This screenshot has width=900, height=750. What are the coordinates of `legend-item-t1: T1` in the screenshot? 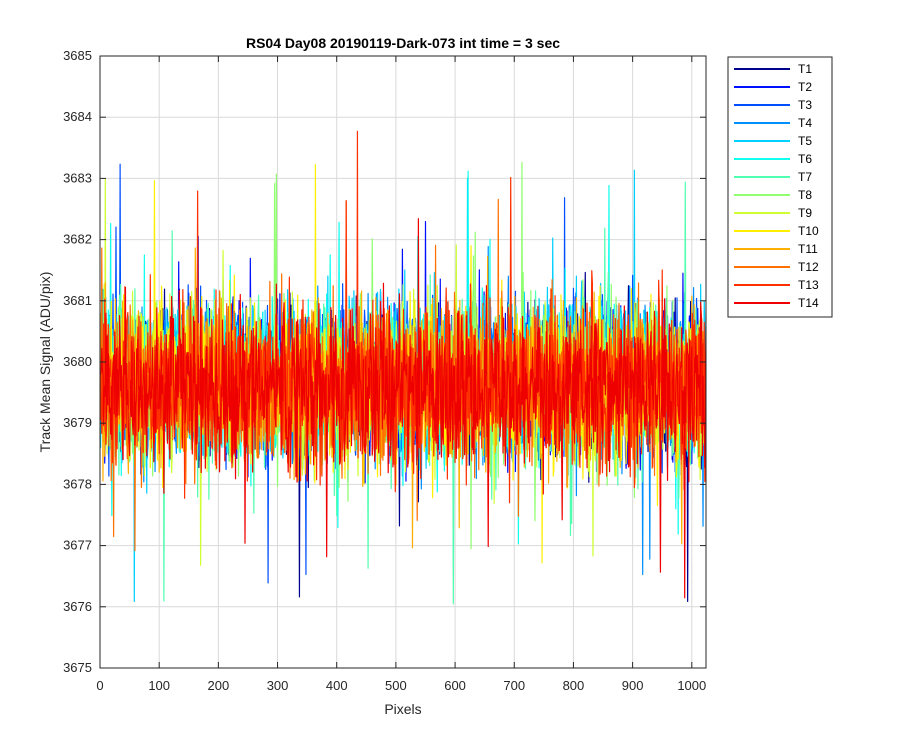 It's located at (773, 69).